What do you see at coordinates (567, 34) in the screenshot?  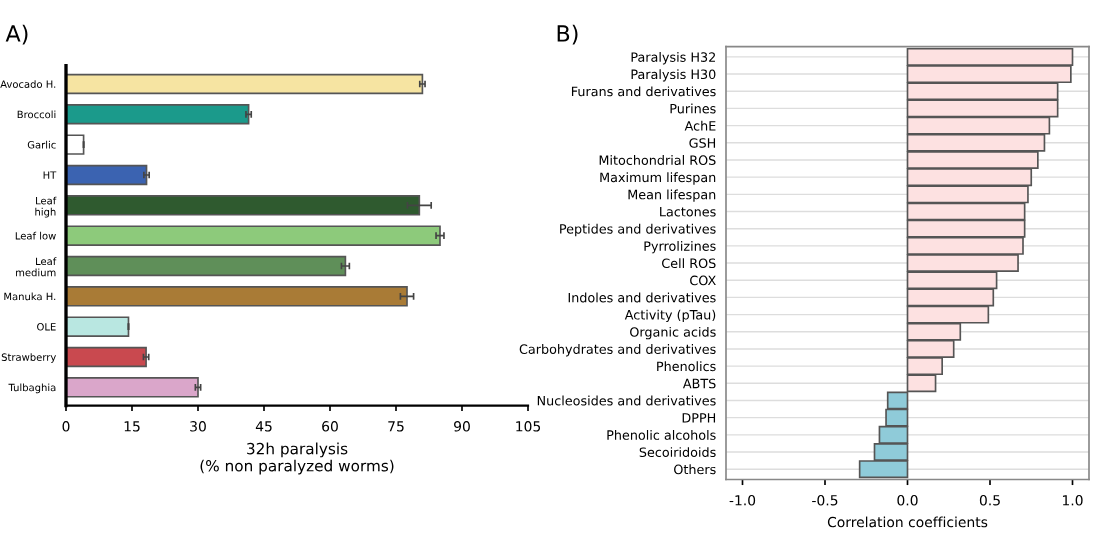 I see `chart-title: B)` at bounding box center [567, 34].